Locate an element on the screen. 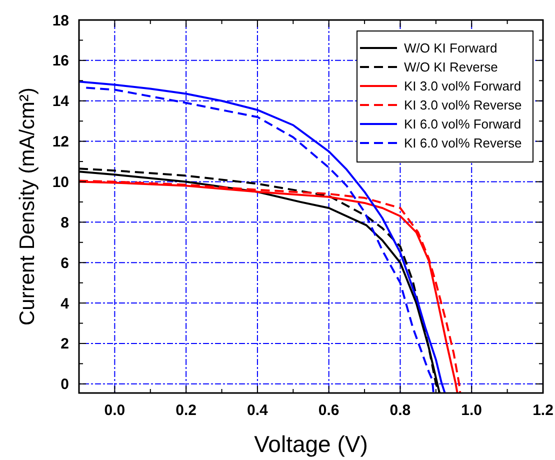 The image size is (555, 460). x-axis-title: Voltage (V) is located at coordinates (311, 444).